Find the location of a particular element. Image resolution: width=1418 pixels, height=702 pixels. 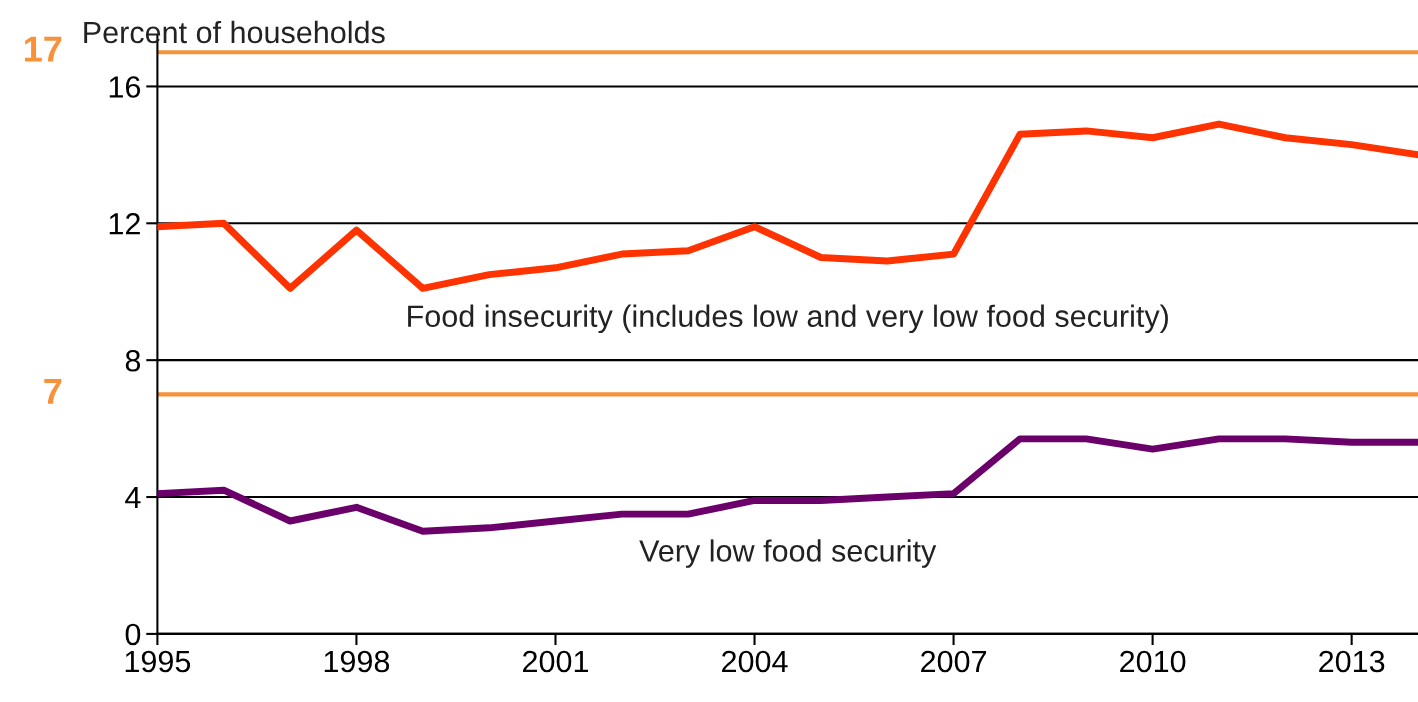

y-tick-label: 8 is located at coordinates (133, 360).